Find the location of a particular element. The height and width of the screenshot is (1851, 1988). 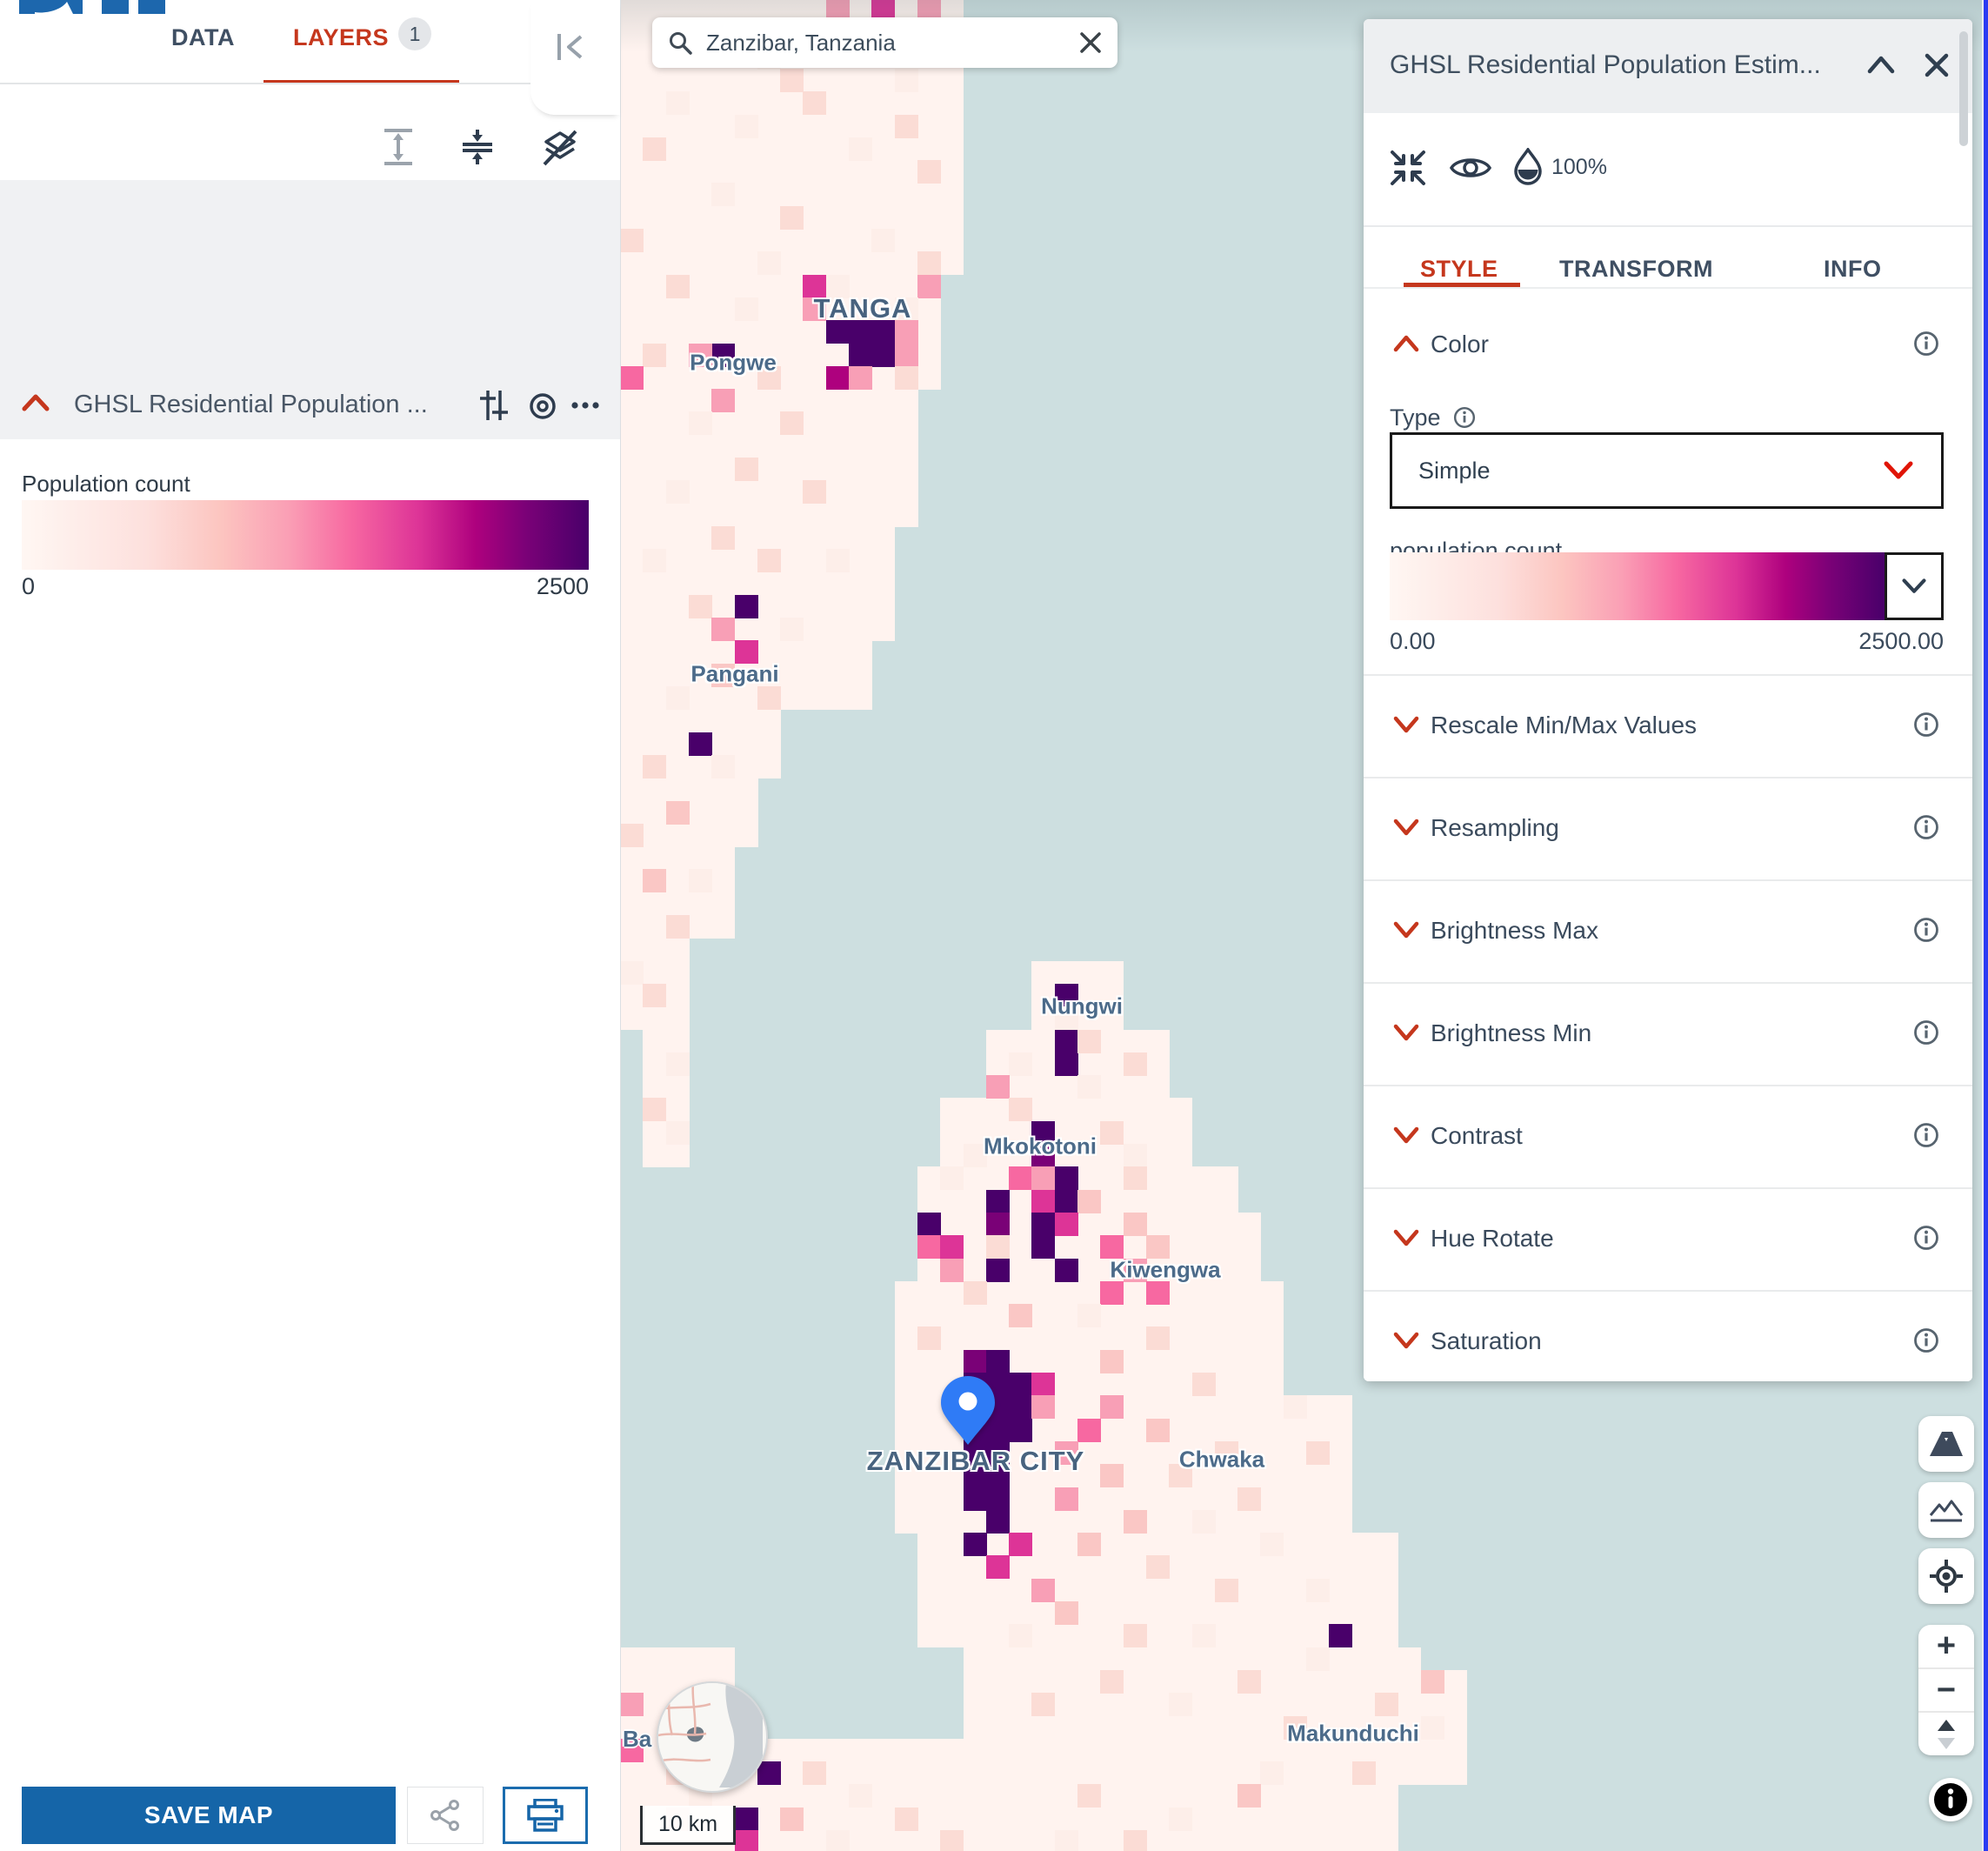

terrain-3d-button is located at coordinates (1946, 1444).